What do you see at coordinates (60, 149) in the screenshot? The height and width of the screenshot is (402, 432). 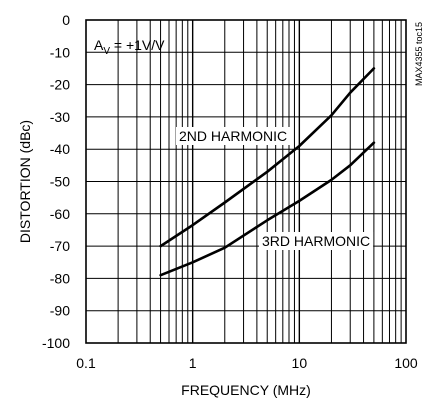 I see `y-tick-label: -40` at bounding box center [60, 149].